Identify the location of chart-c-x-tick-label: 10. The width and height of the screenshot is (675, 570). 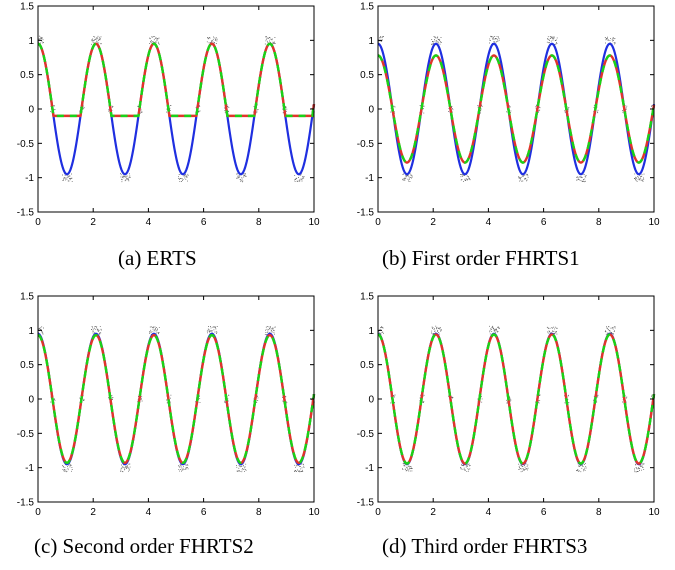
(314, 512).